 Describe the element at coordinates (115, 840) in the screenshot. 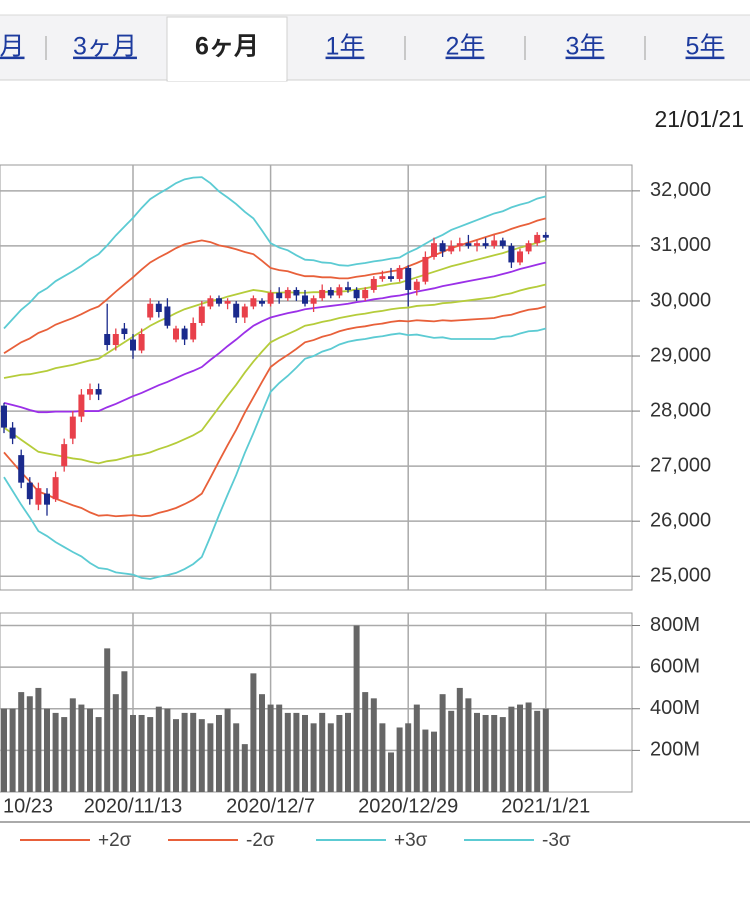

I see `legend-label: +2σ` at that location.